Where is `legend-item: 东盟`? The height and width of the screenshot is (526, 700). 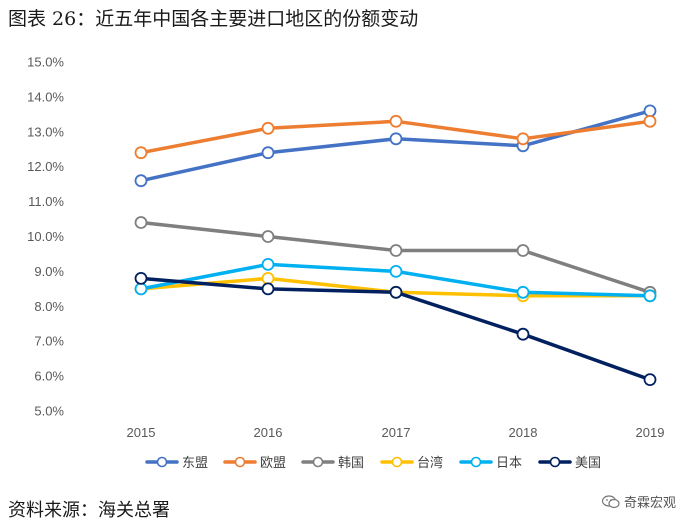 legend-item: 东盟 is located at coordinates (176, 463).